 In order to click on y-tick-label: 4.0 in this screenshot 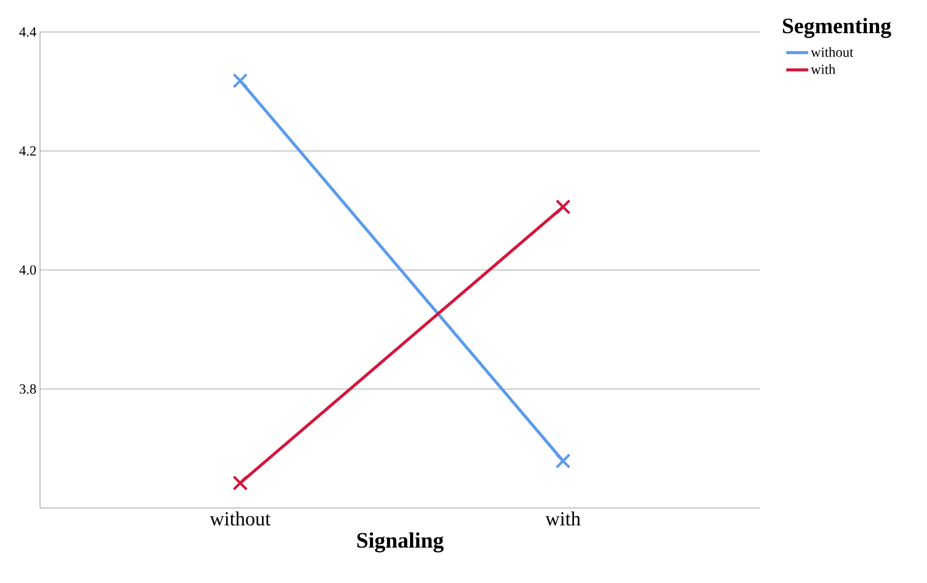, I will do `click(27, 270)`.